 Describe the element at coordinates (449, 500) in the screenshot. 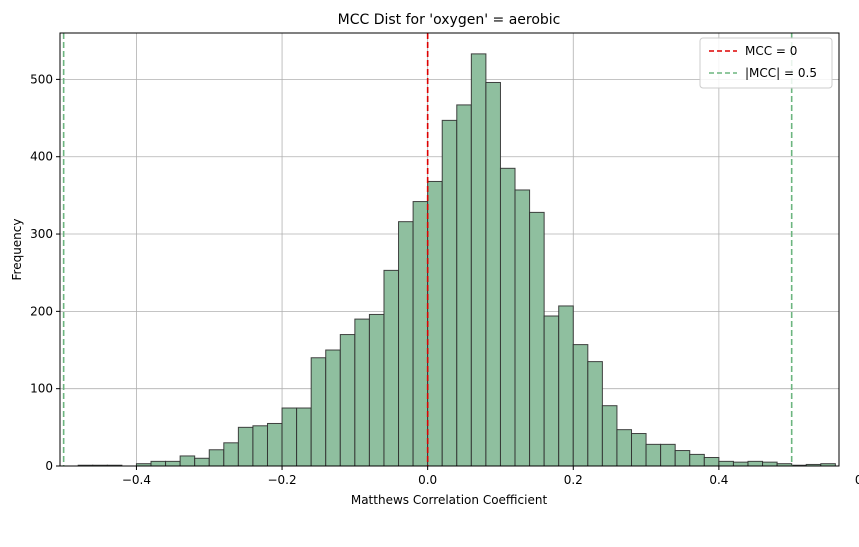

I see `x-axis-label: Matthews Correlation Coefficient` at that location.